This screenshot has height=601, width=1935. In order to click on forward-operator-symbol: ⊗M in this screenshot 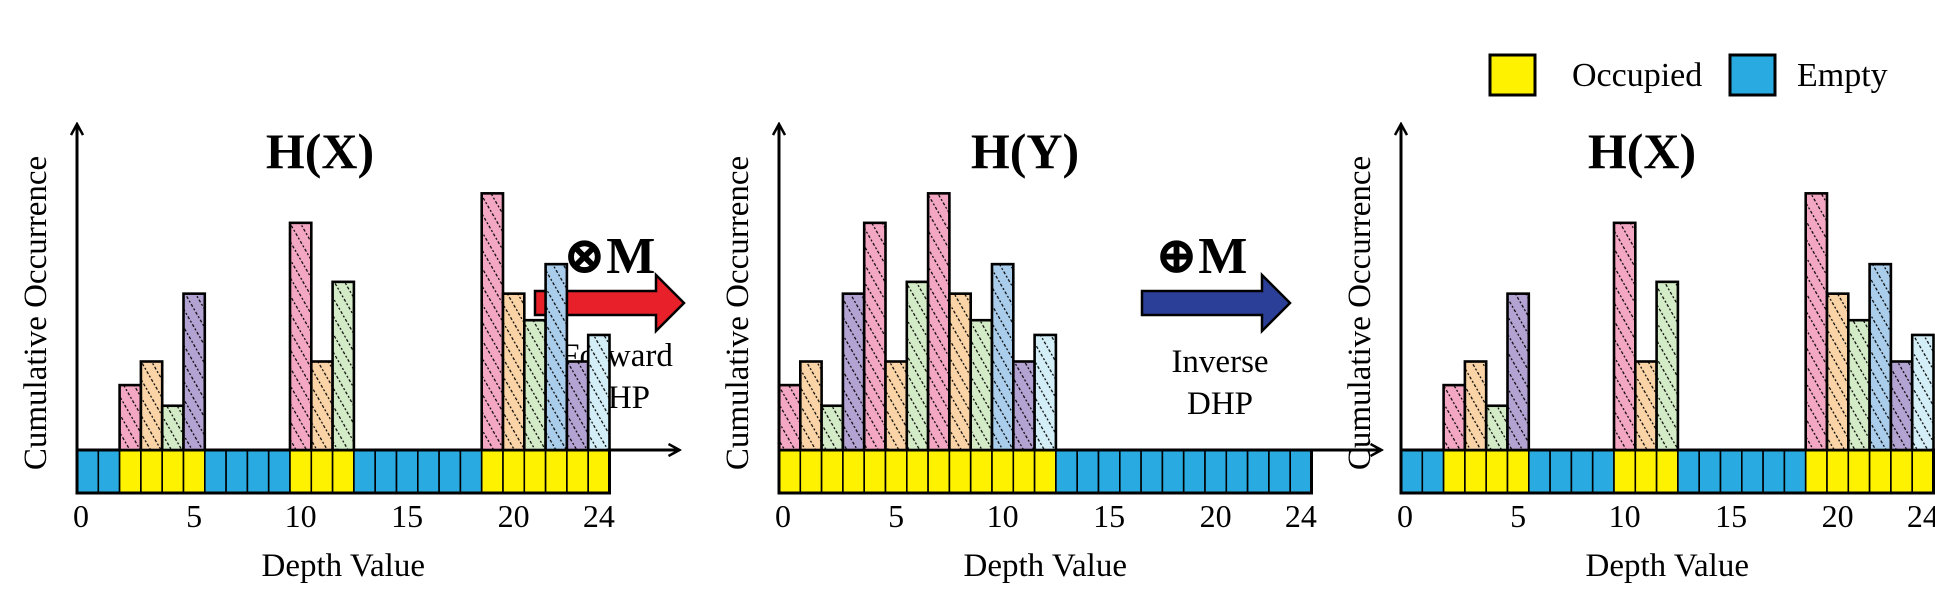, I will do `click(609, 256)`.